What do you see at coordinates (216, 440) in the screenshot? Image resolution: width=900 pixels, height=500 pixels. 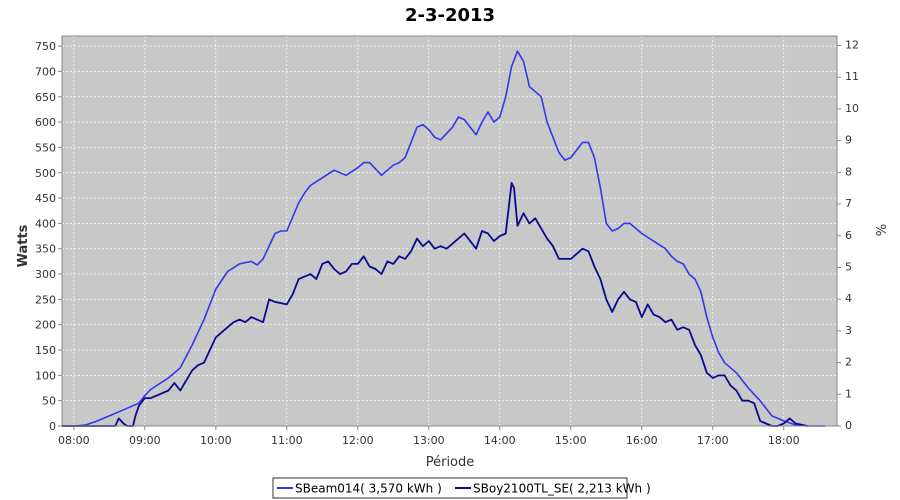 I see `x-tick-label: 10:00` at bounding box center [216, 440].